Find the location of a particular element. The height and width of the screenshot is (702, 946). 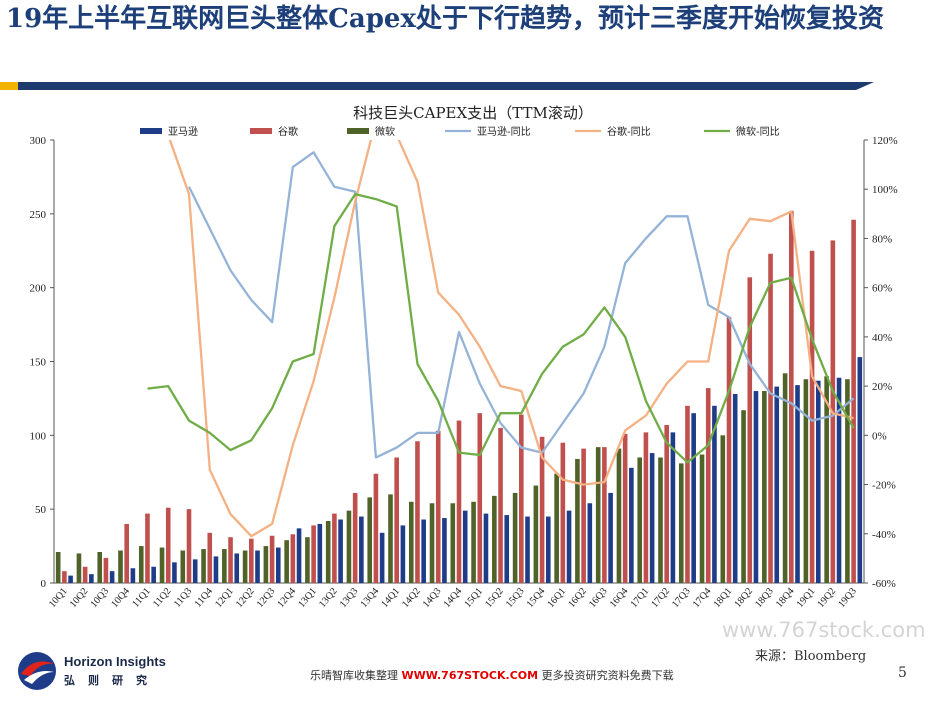

x-tick-label: 18Q3 is located at coordinates (764, 598).